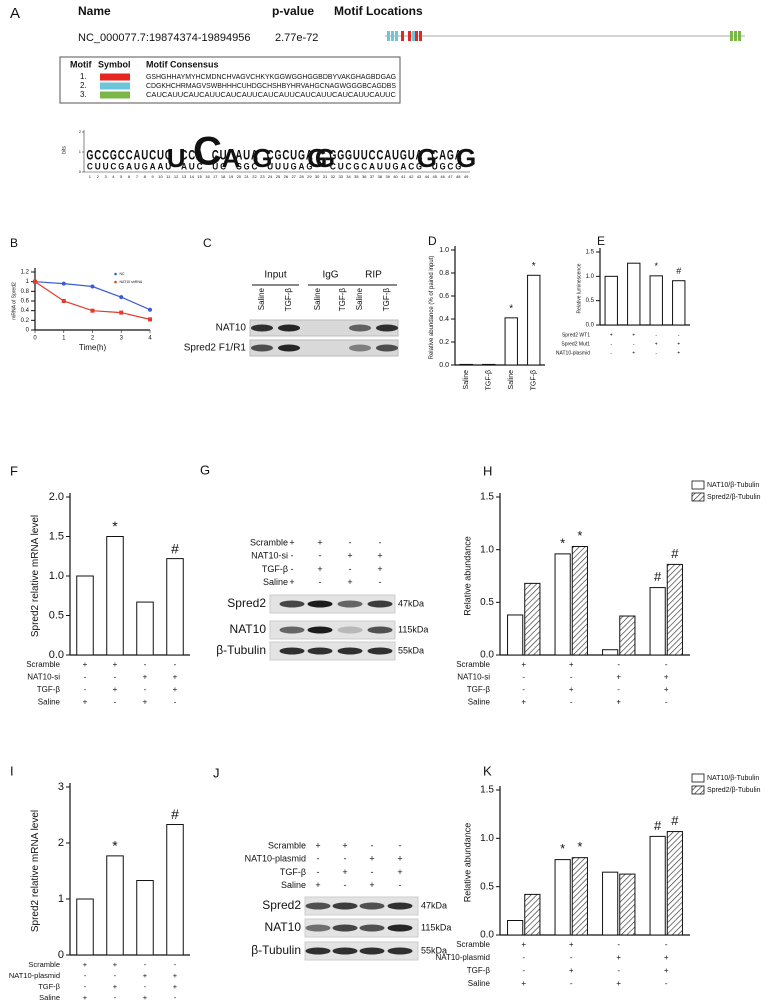 This screenshot has height=1005, width=776. I want to click on panel-label: A, so click(15, 13).